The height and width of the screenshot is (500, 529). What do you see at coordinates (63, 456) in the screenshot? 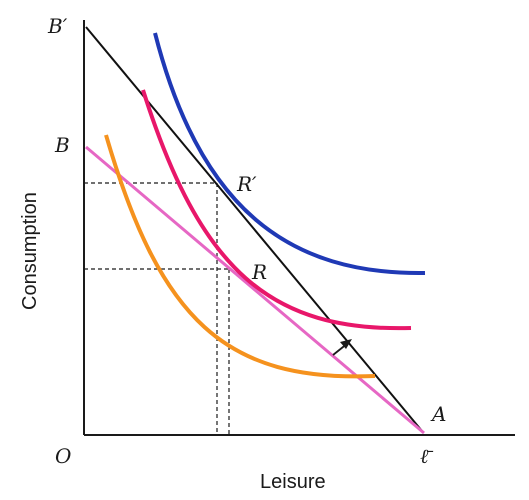
I see `label-origin: O` at bounding box center [63, 456].